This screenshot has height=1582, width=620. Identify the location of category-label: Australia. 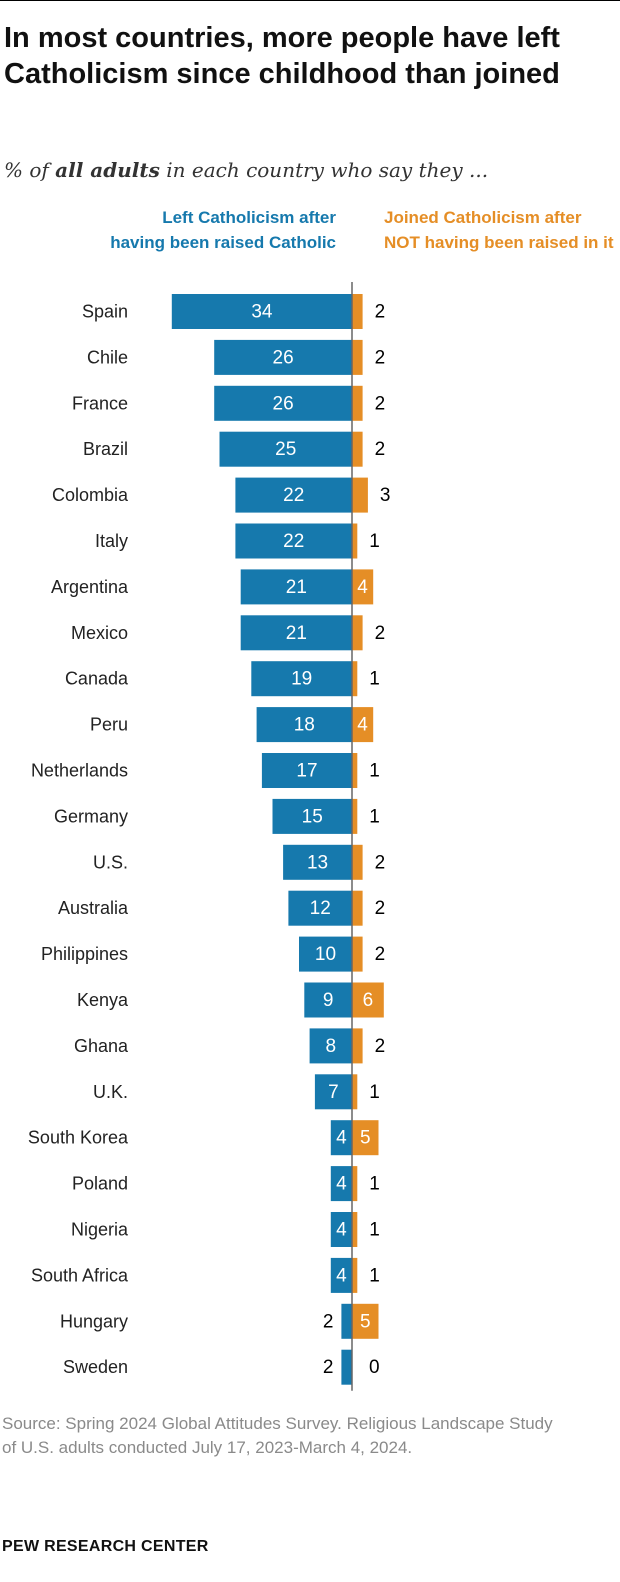
(93, 908).